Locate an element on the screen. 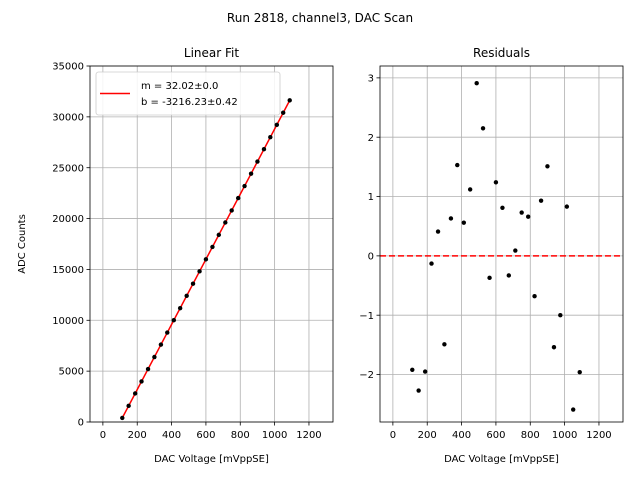 This screenshot has width=640, height=480. figure-suptitle: Run 2818, channel3, DAC Scan is located at coordinates (320, 18).